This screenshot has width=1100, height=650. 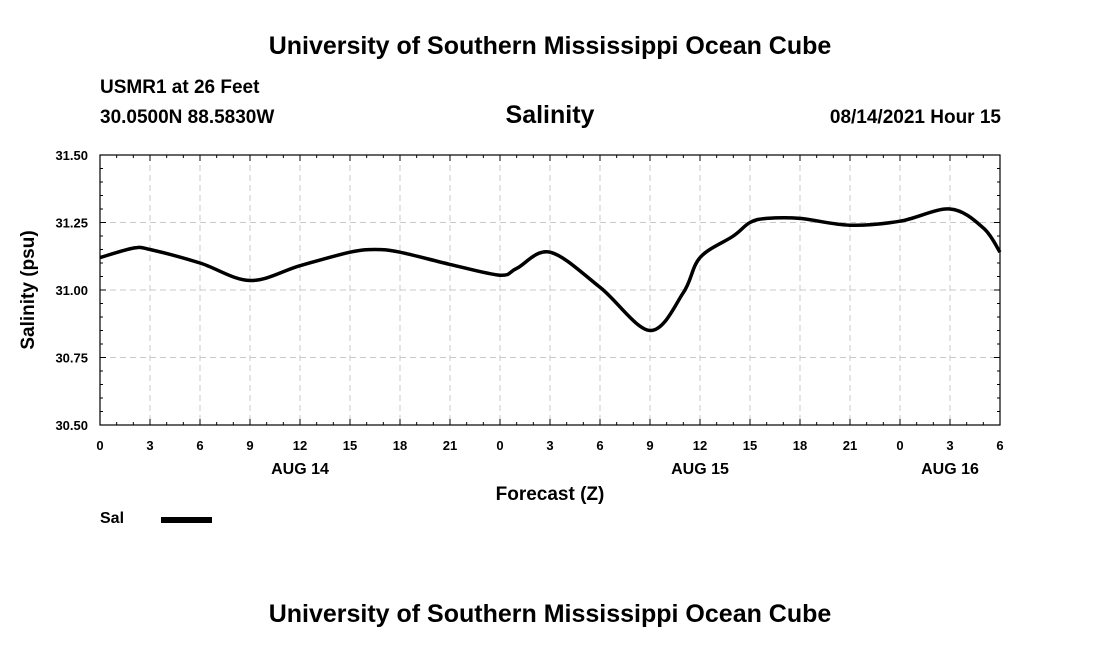 What do you see at coordinates (71, 290) in the screenshot?
I see `y-tick-label: 31.00` at bounding box center [71, 290].